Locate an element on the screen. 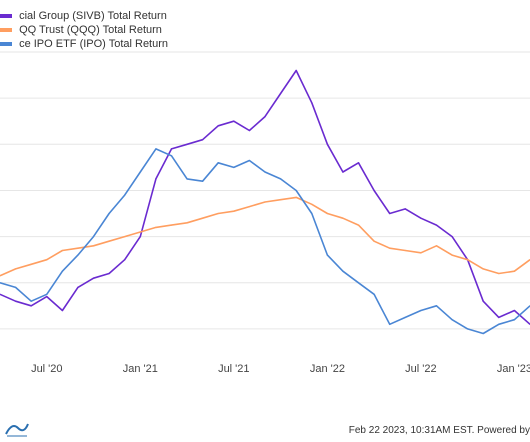 This screenshot has height=442, width=530. legend-swatch-sivb is located at coordinates (6, 16).